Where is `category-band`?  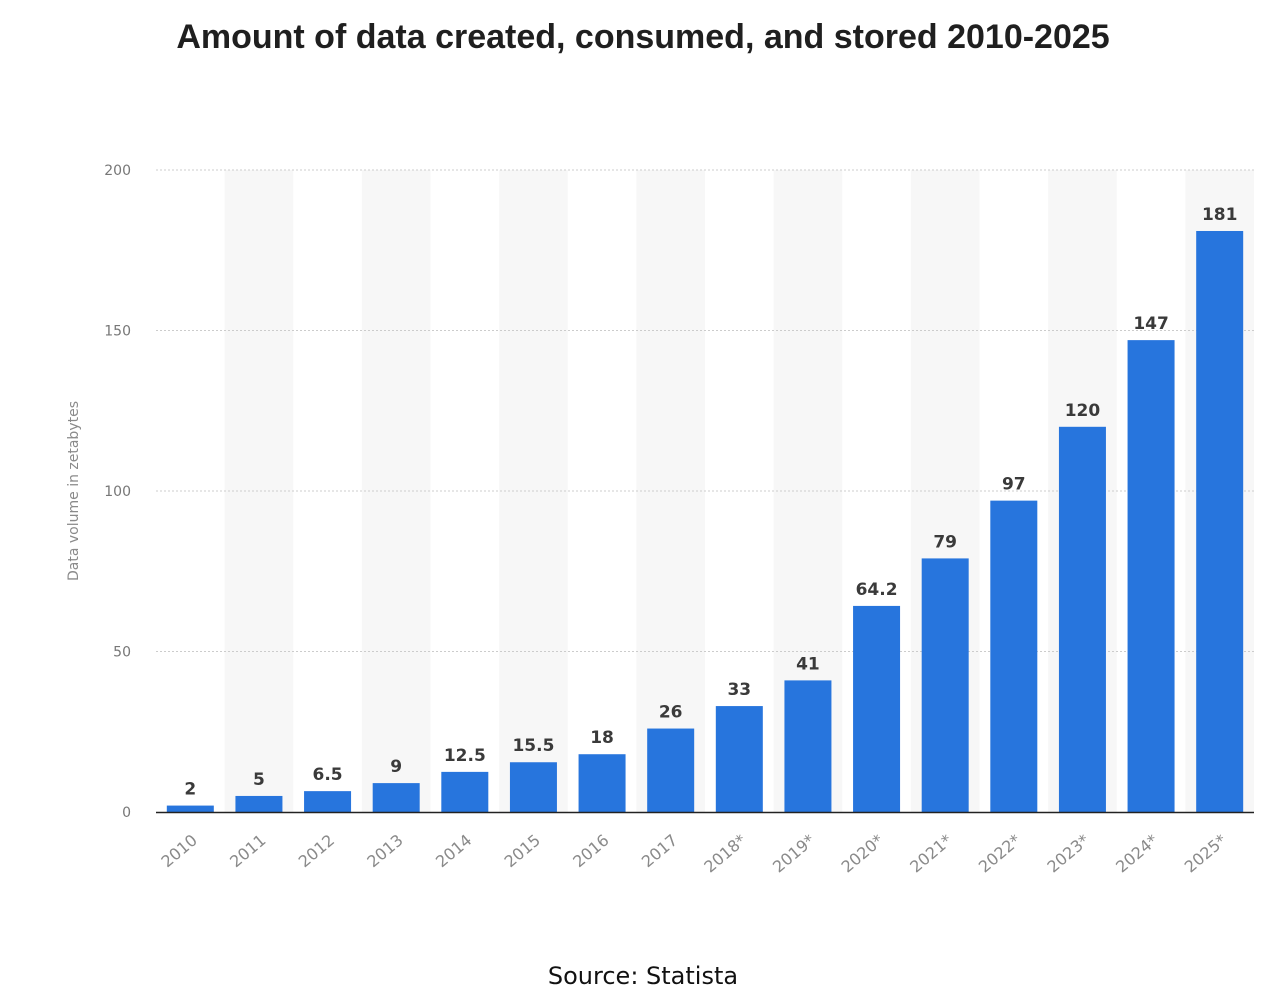 category-band is located at coordinates (259, 491).